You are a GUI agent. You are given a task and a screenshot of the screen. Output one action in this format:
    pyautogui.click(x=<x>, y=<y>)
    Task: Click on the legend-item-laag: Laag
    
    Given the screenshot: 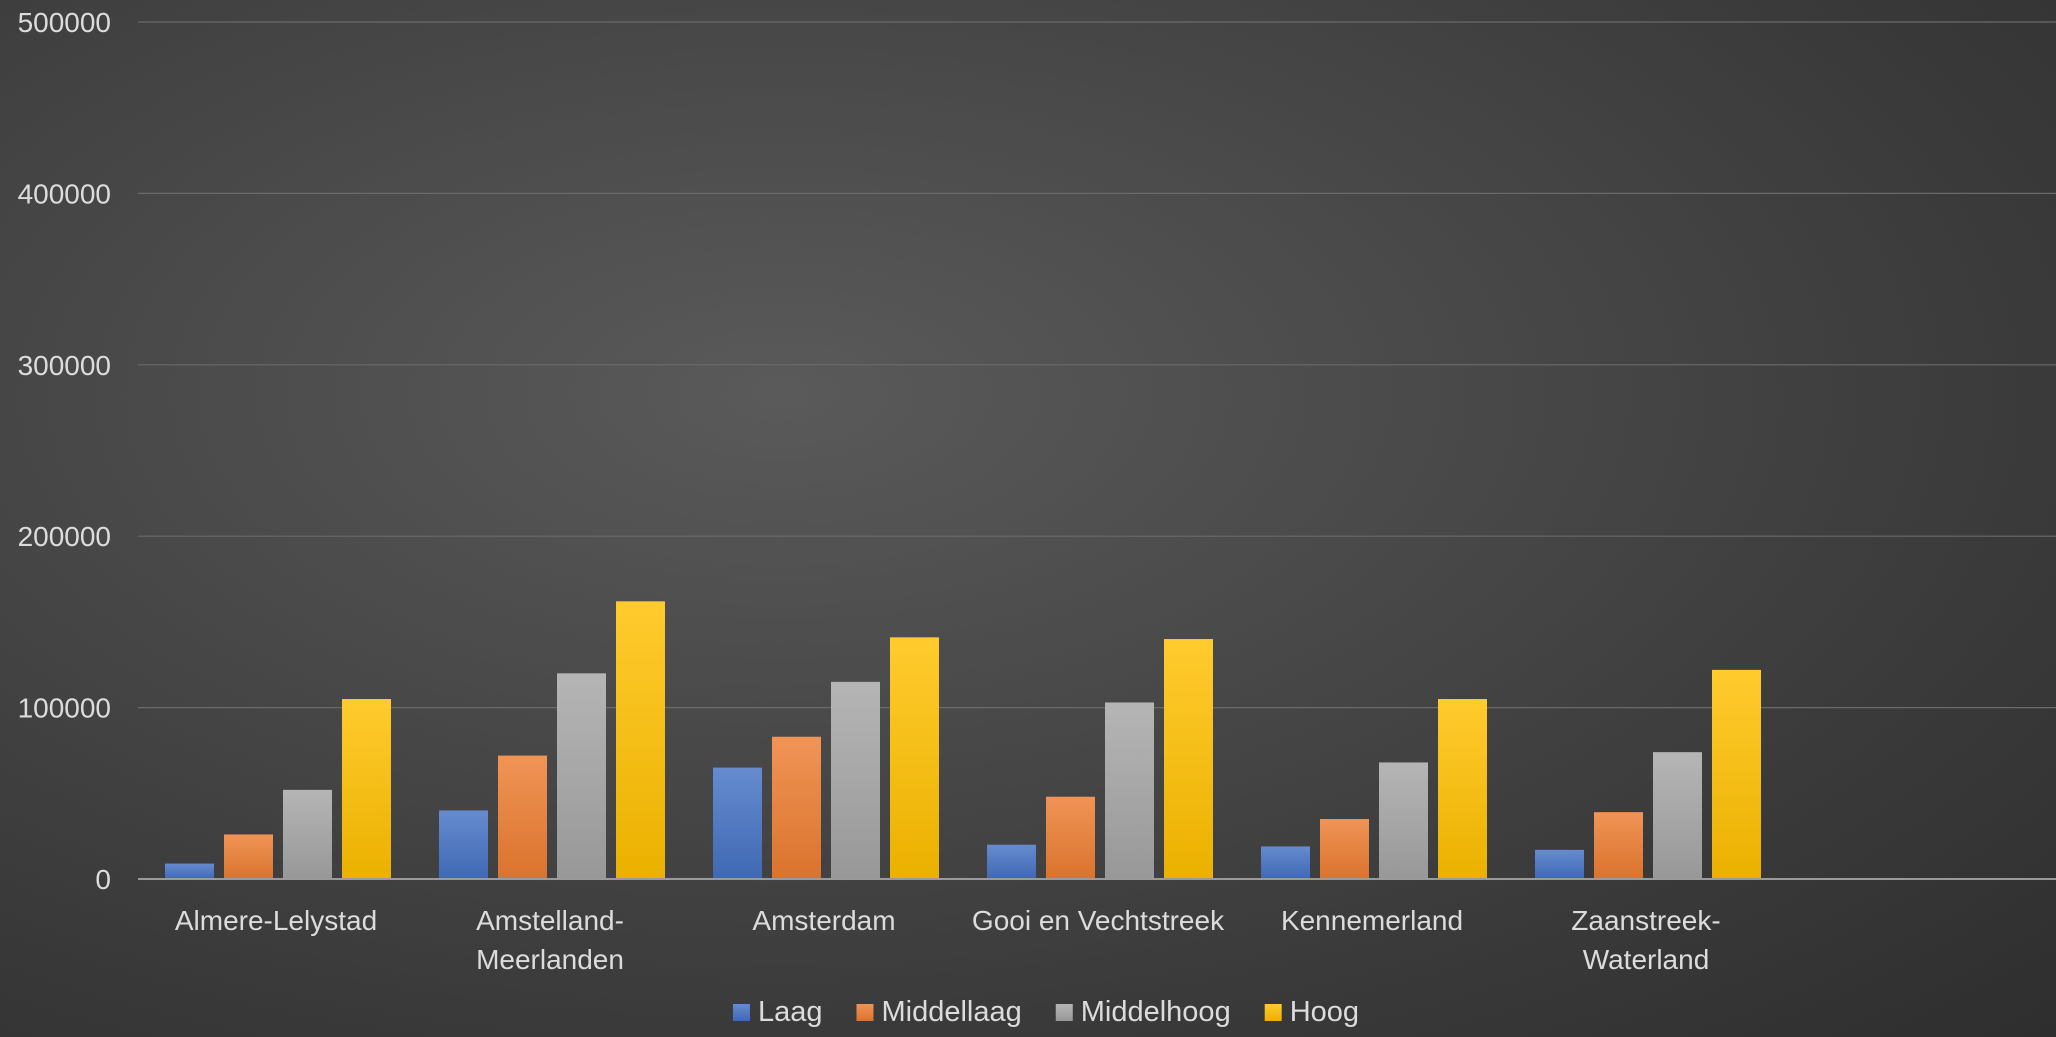 What is the action you would take?
    pyautogui.click(x=777, y=1012)
    